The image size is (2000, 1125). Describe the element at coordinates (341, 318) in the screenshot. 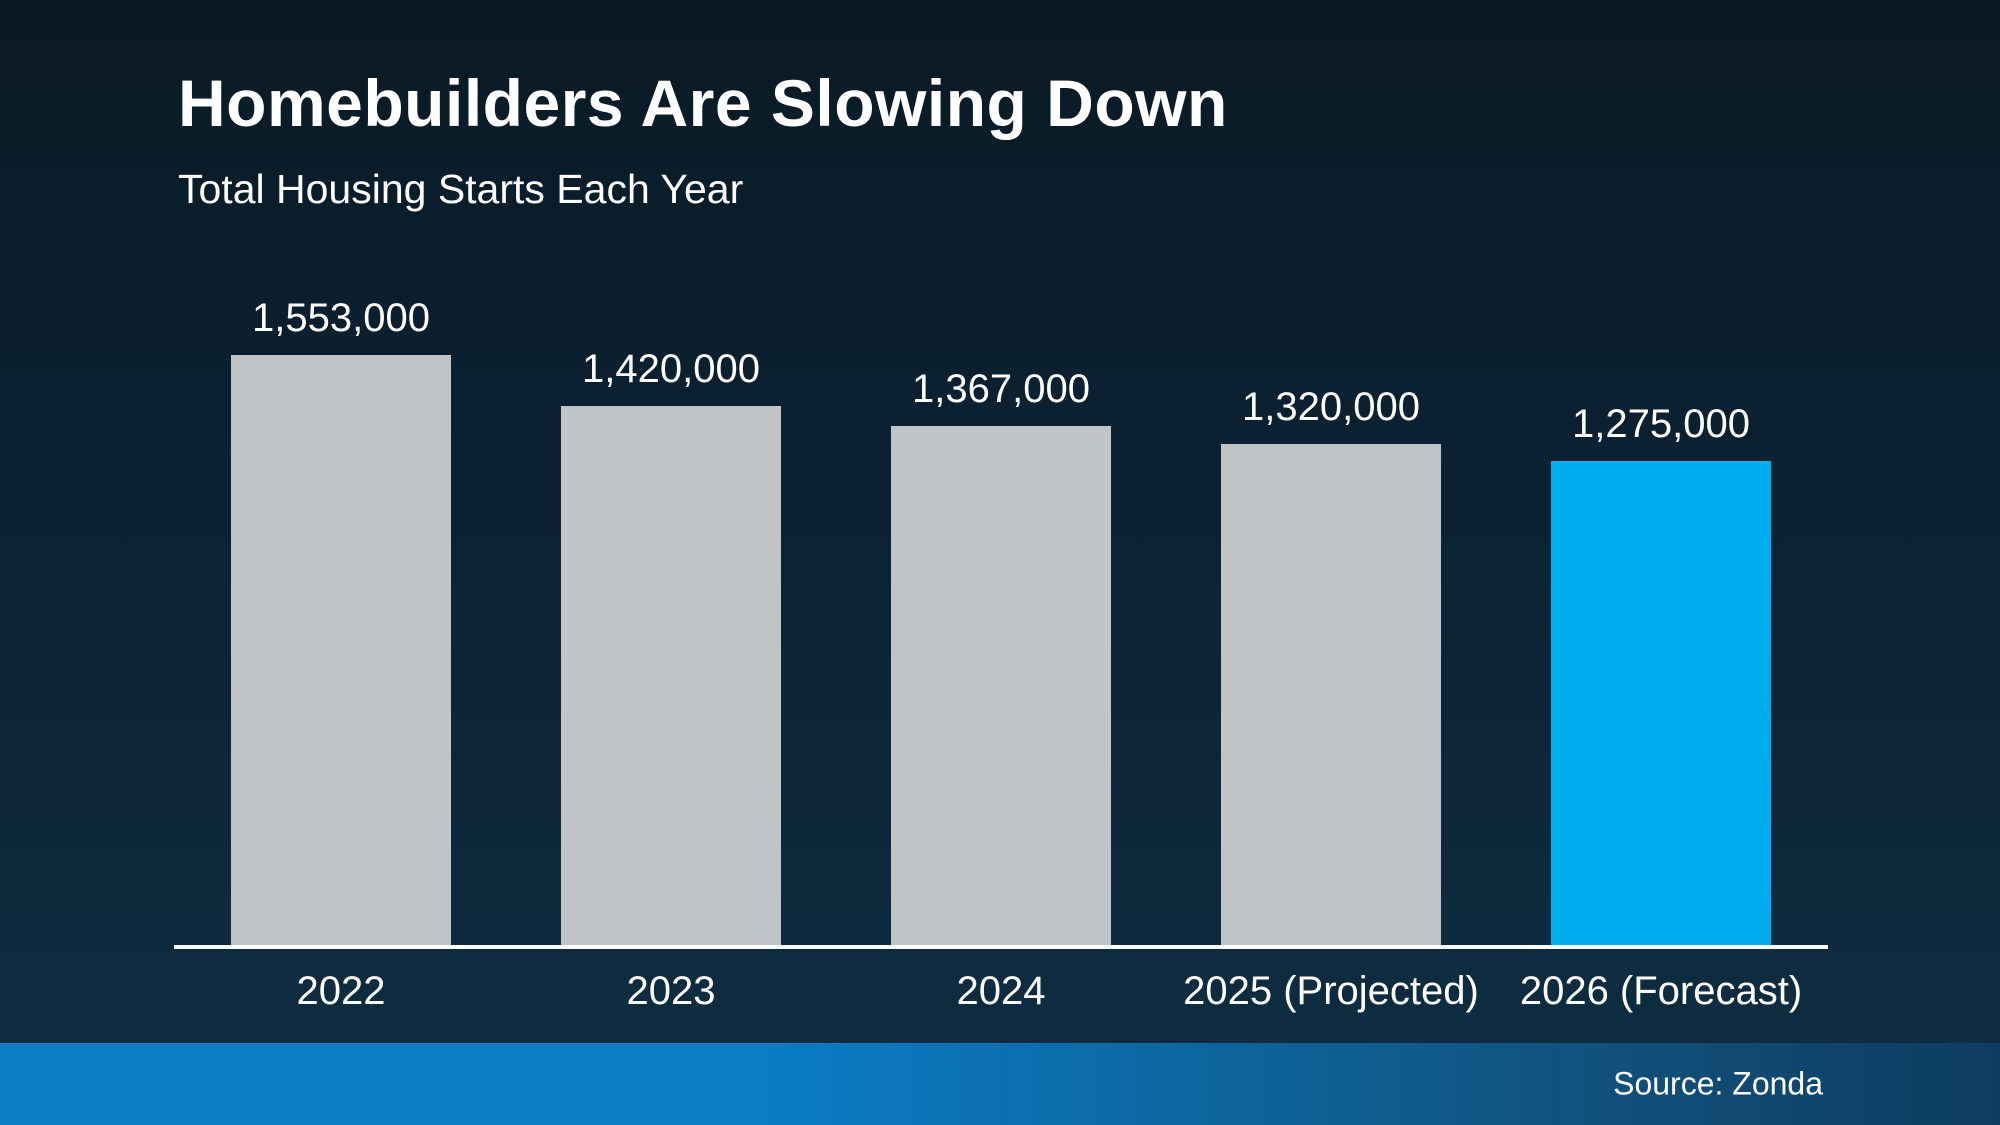

I see `bar-value-label: 1,553,000` at that location.